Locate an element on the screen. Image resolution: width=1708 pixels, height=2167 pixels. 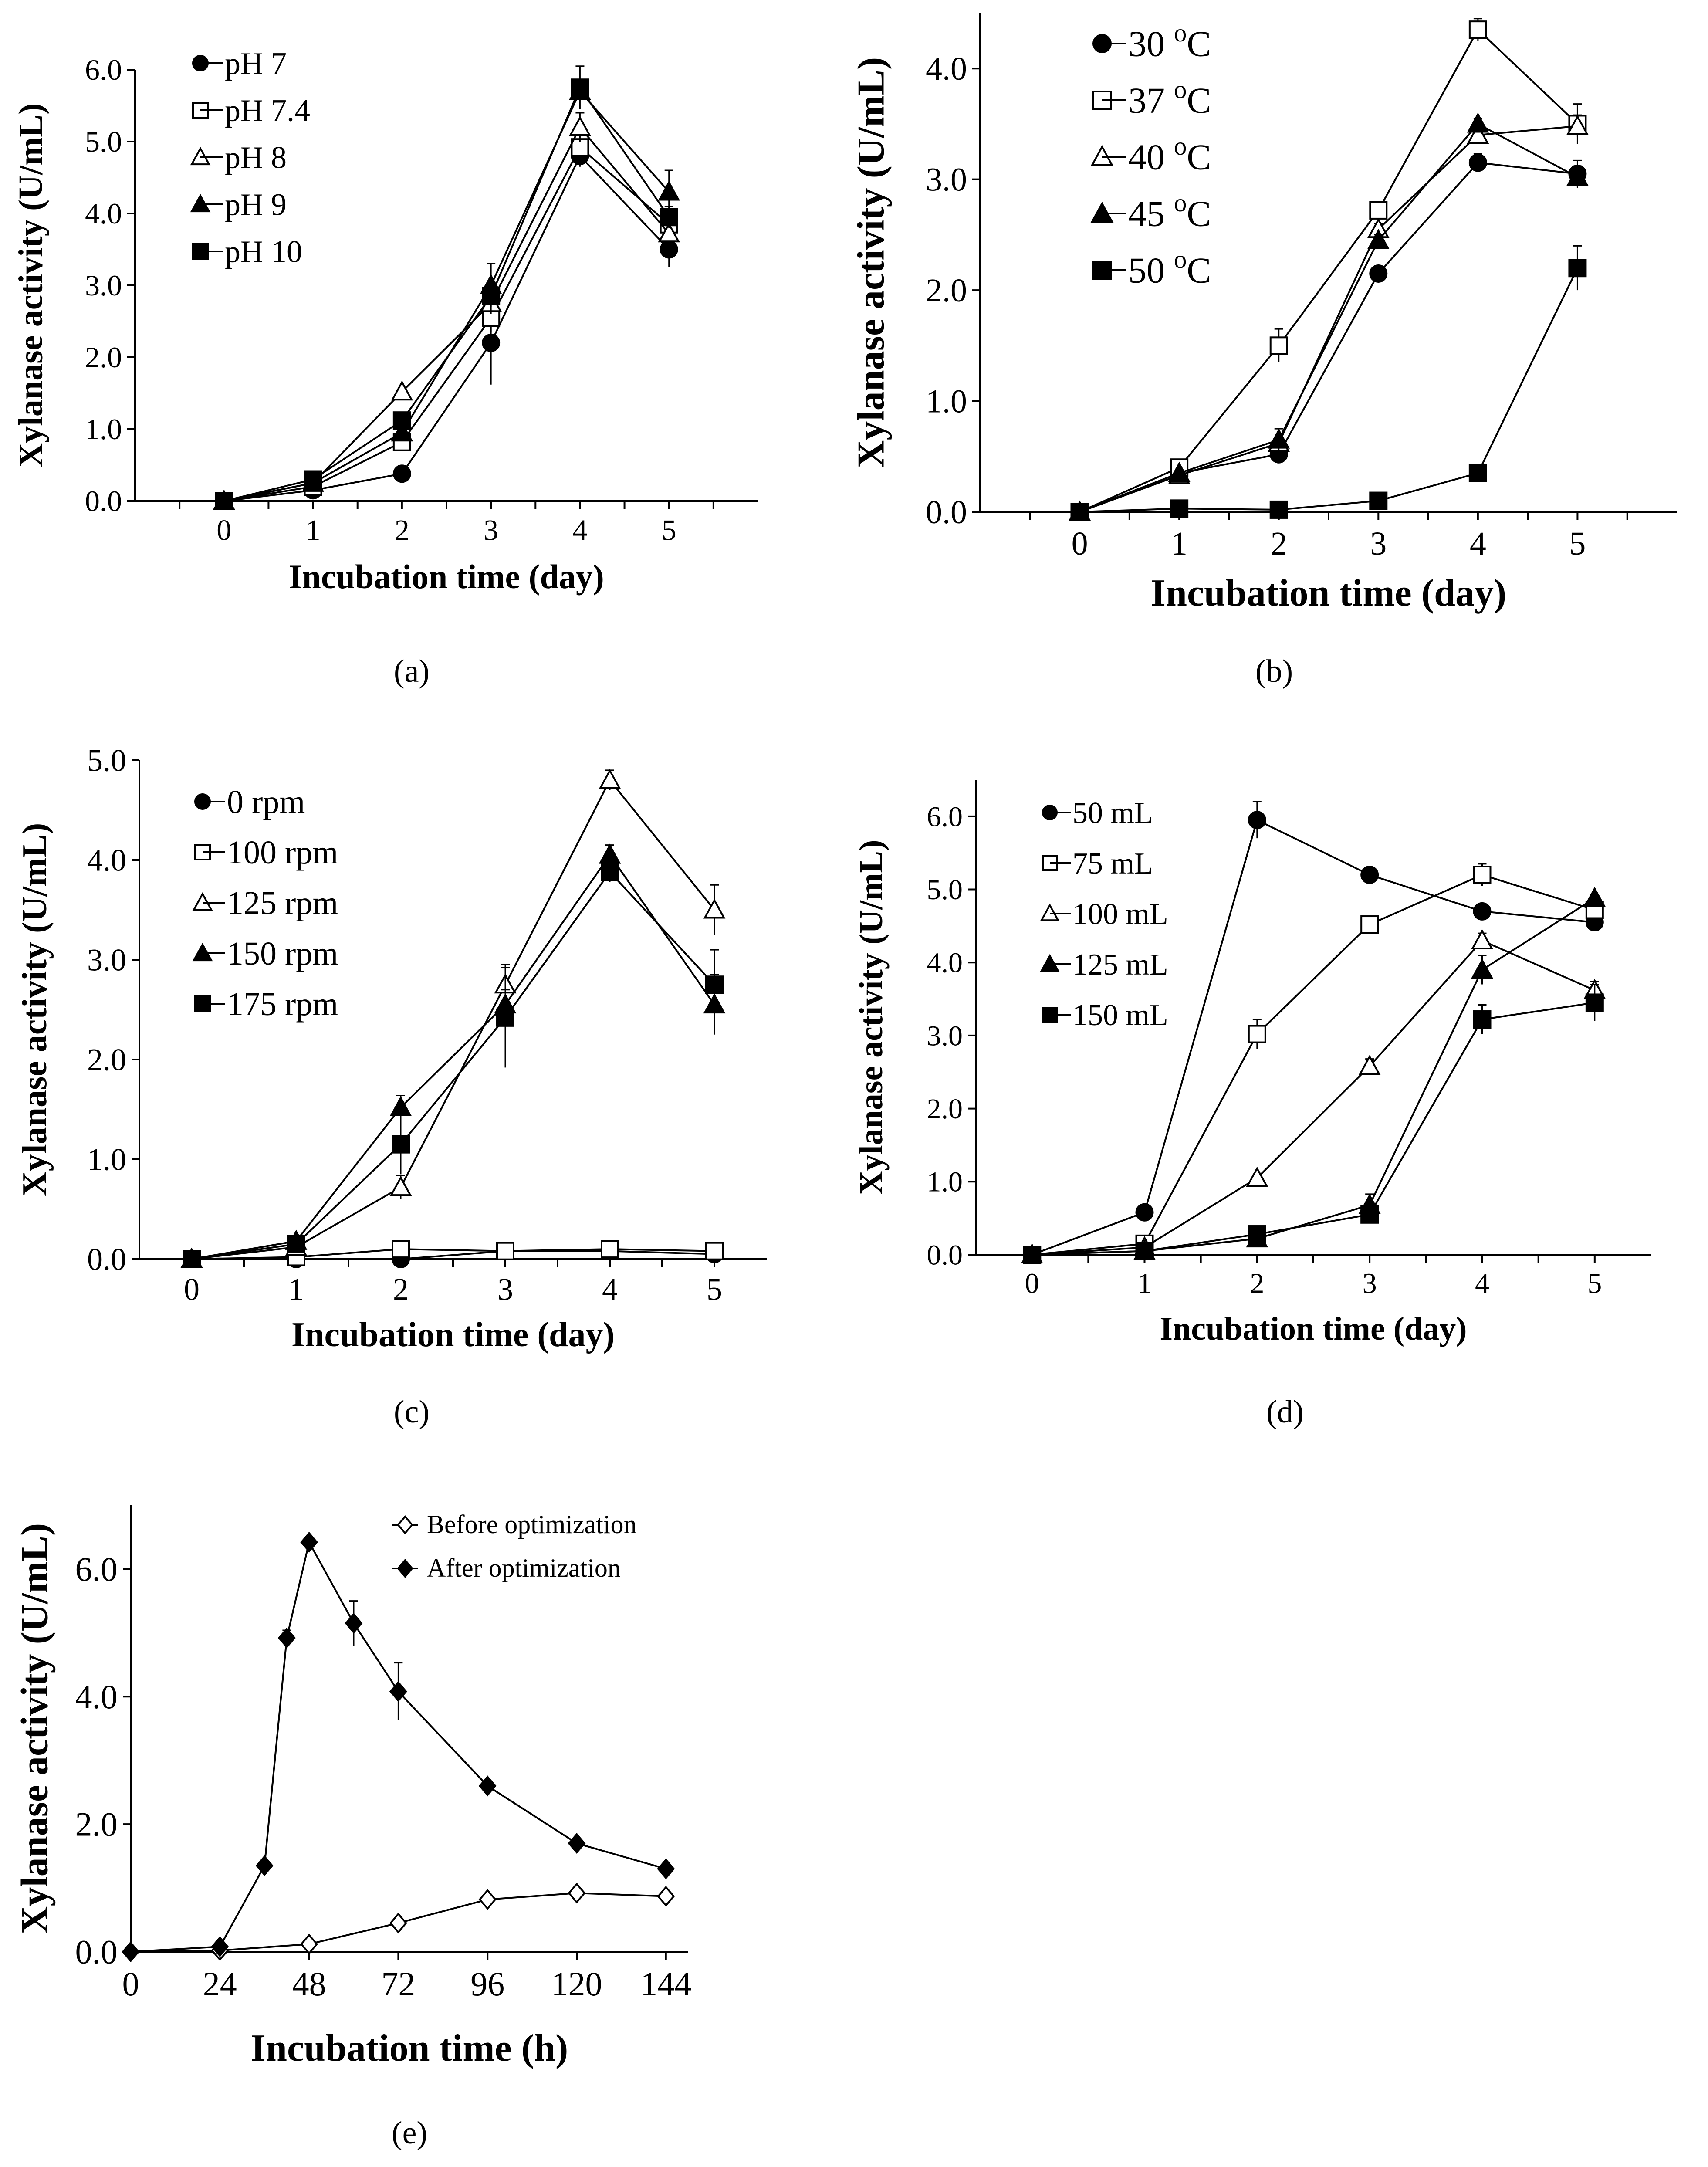
legend: 0 rpm 100 rpm 125 rpm 150 rpm 175 rpm is located at coordinates (265, 903).